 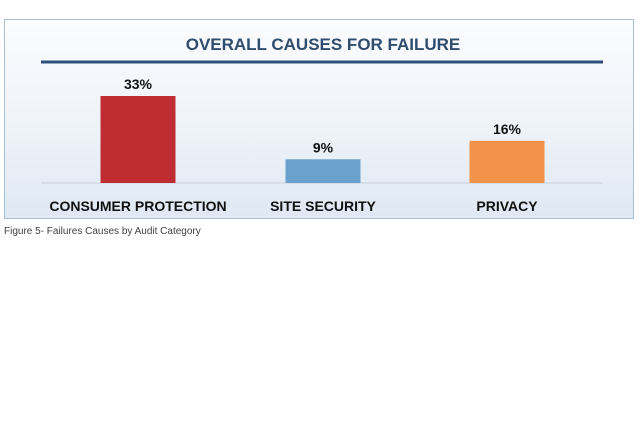 I want to click on bar-privacy, so click(x=507, y=161).